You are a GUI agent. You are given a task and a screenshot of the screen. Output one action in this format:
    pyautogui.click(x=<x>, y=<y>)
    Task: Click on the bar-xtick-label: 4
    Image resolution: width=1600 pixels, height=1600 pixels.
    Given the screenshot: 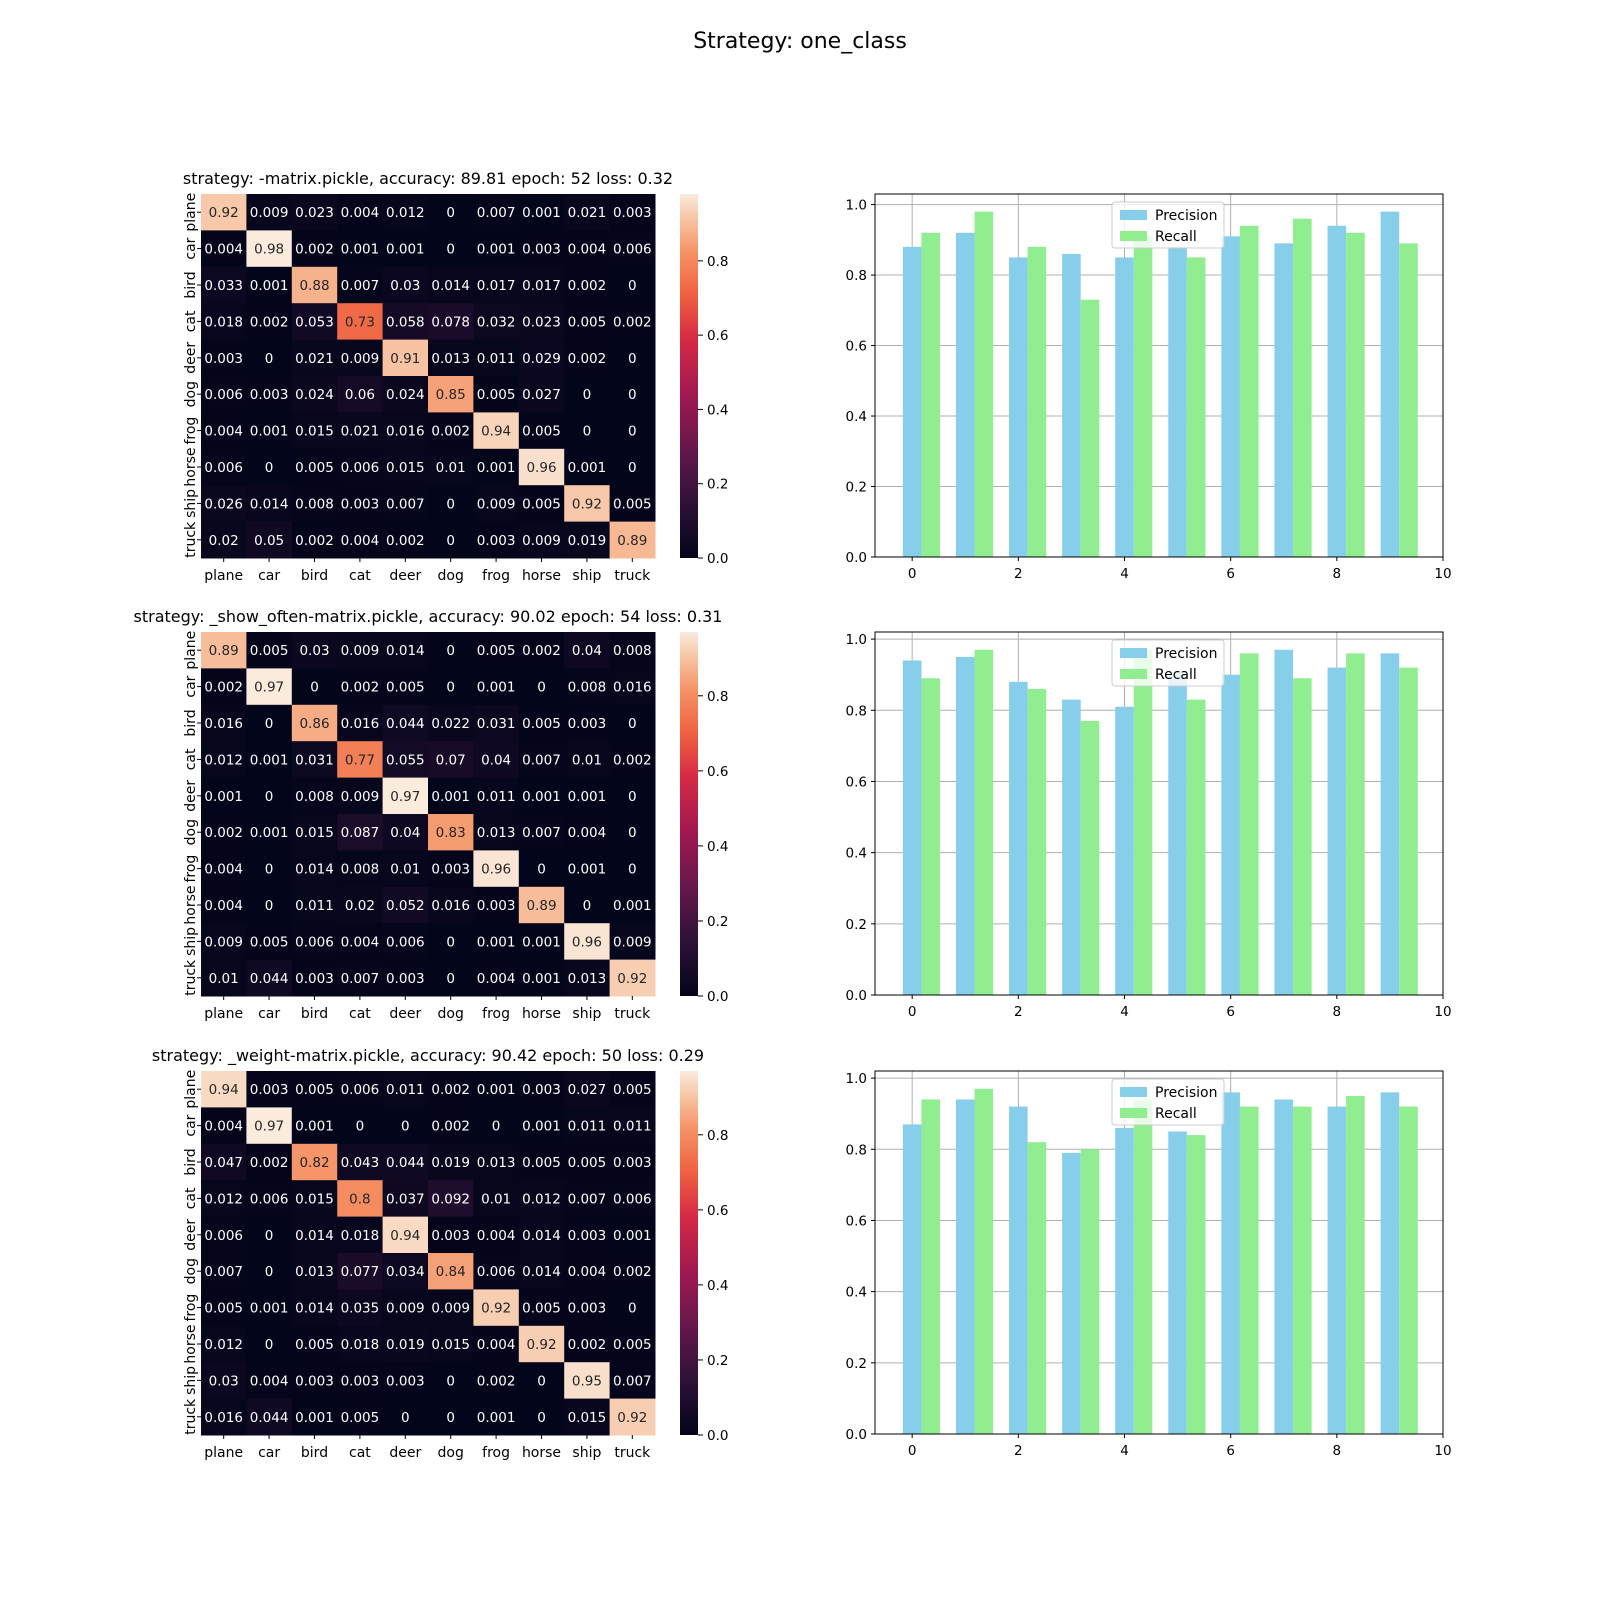 What is the action you would take?
    pyautogui.click(x=1124, y=574)
    